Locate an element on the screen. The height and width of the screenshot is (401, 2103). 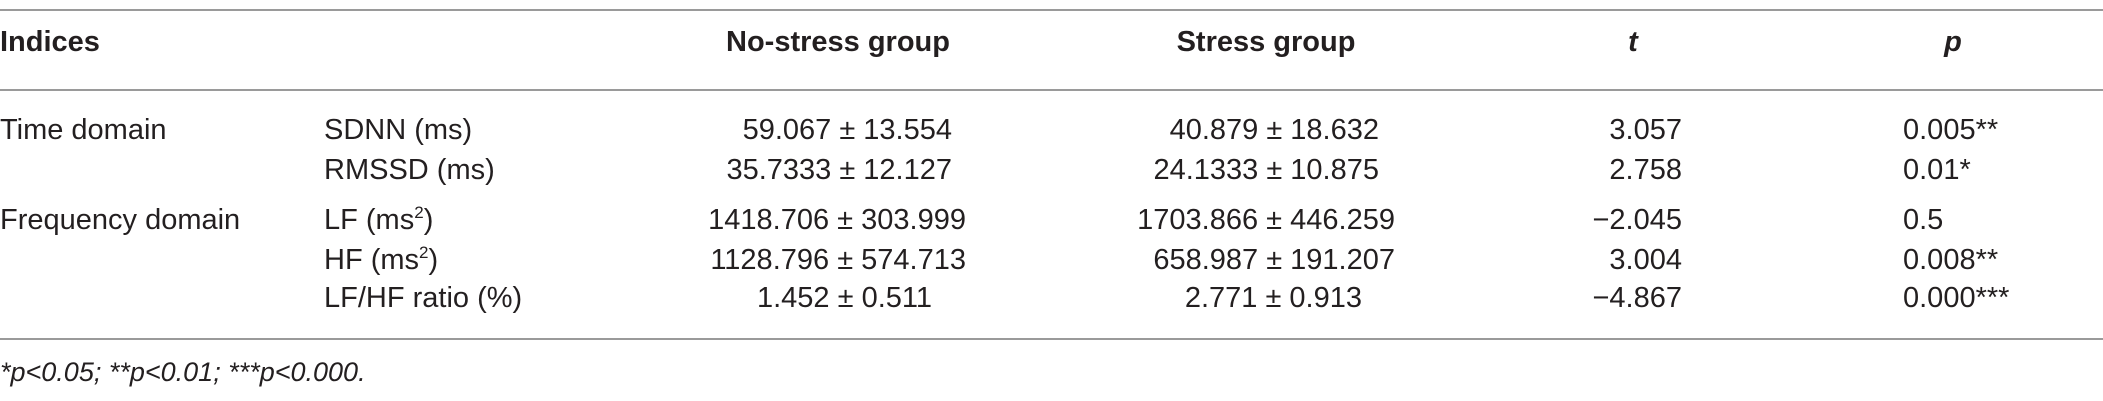
row-no-stress-value: 1418.706 ± 303.999 is located at coordinates (837, 220).